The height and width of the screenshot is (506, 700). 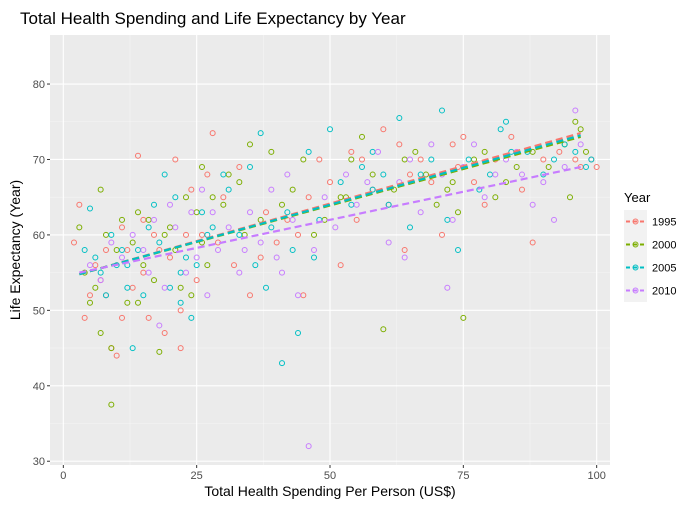 I want to click on legend: Year 1995 2000 2005 2010, so click(x=650, y=246).